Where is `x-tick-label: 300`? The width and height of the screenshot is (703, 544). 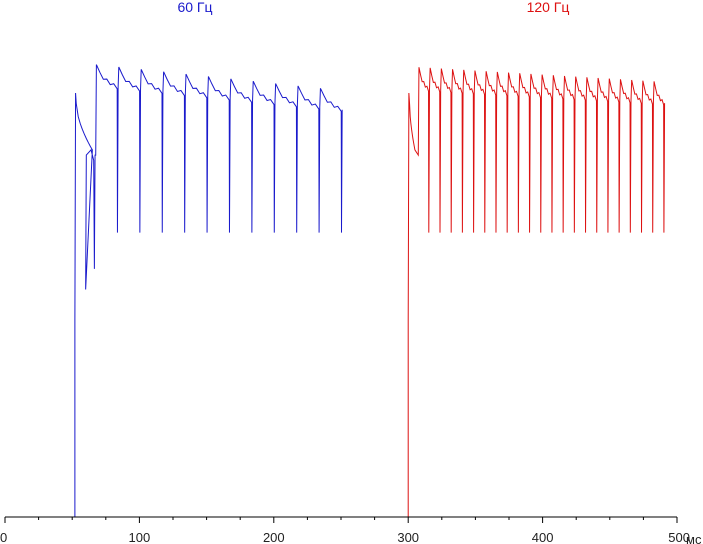
x-tick-label: 300 is located at coordinates (408, 537).